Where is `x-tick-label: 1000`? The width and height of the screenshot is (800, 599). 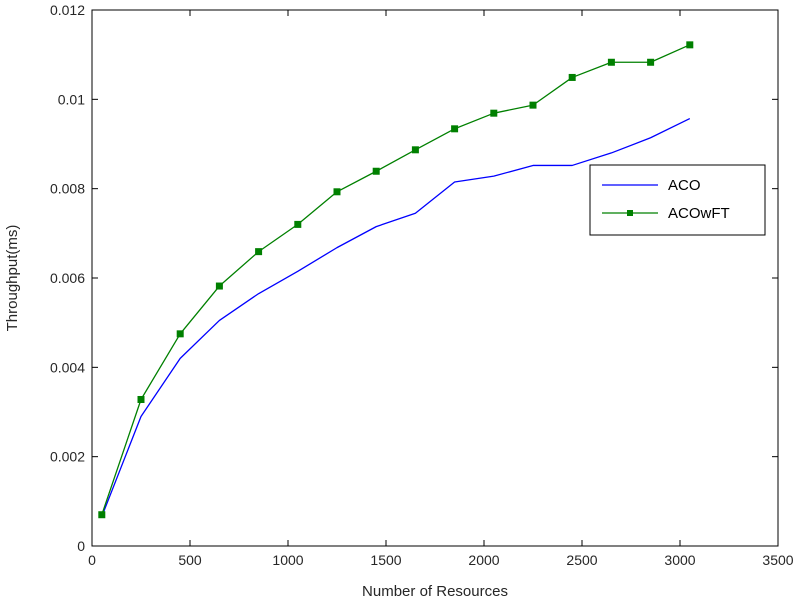 x-tick-label: 1000 is located at coordinates (287, 560).